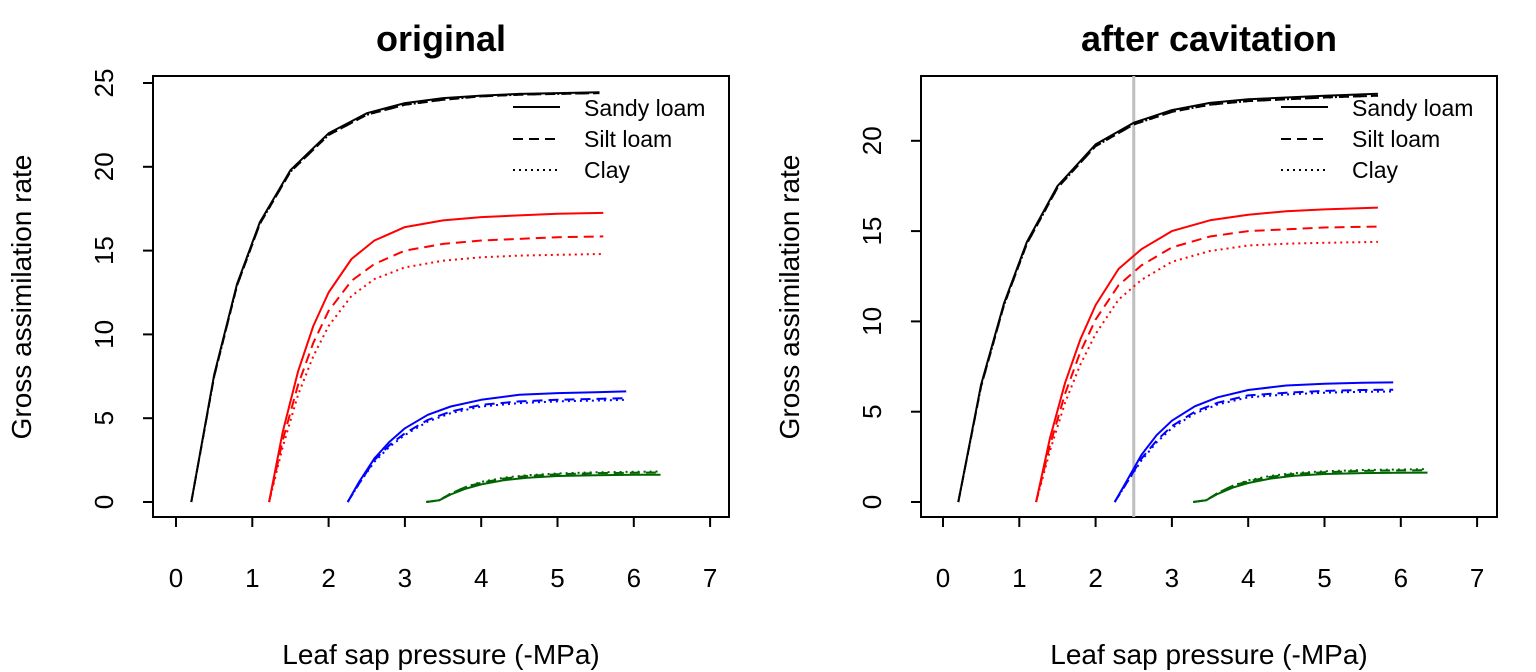  Describe the element at coordinates (121, 289) in the screenshot. I see `y-axis: 0 5 10 15 20 25` at that location.